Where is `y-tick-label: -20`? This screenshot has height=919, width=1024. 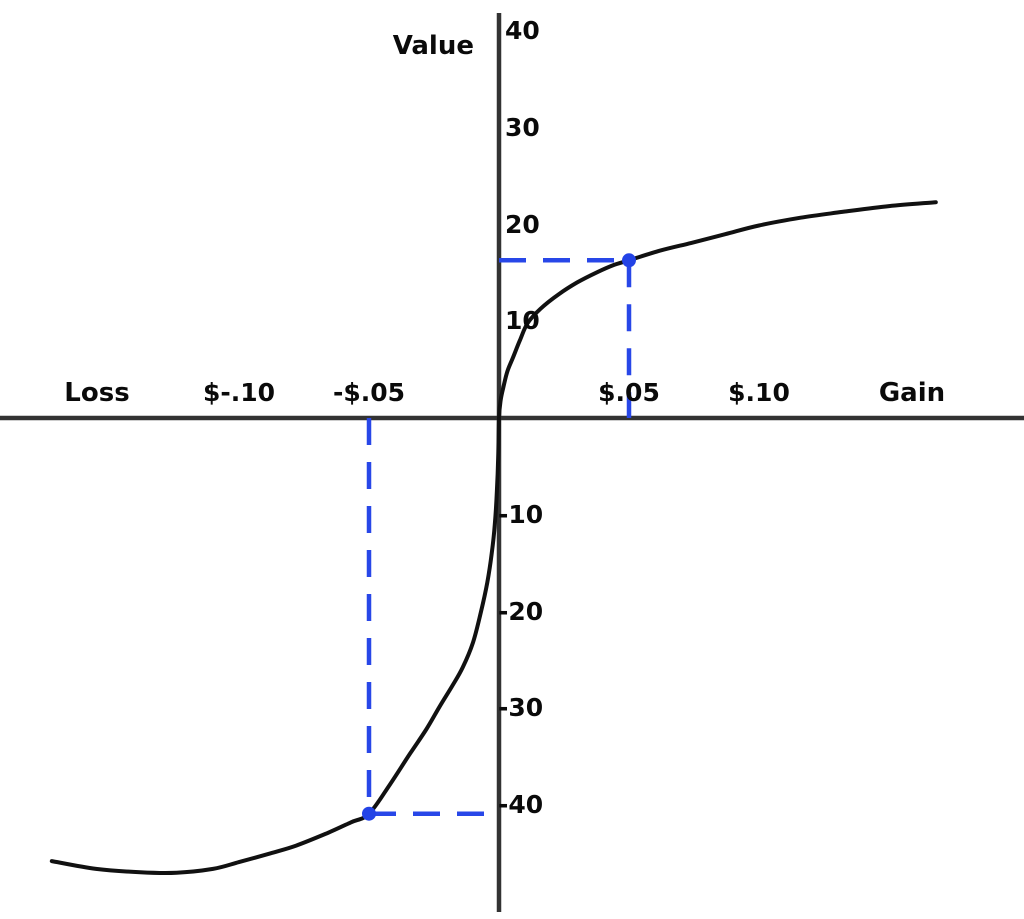
y-tick-label: -20 is located at coordinates (521, 611).